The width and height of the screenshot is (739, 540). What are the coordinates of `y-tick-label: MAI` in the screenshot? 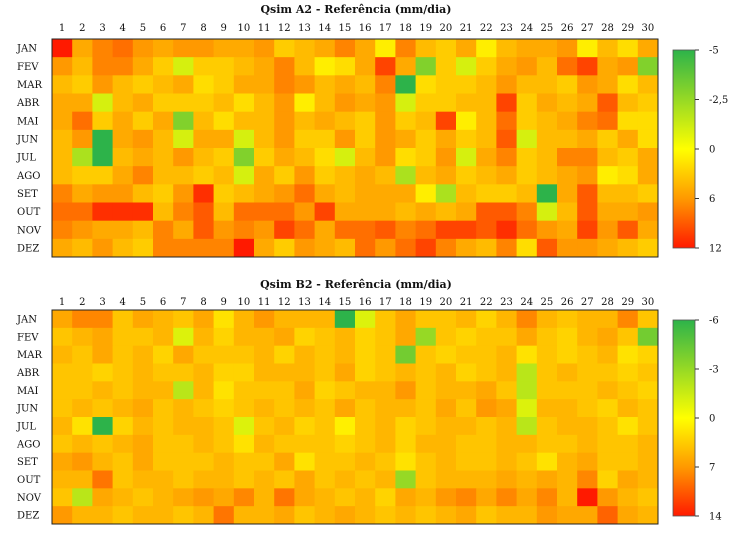 It's located at (27, 391).